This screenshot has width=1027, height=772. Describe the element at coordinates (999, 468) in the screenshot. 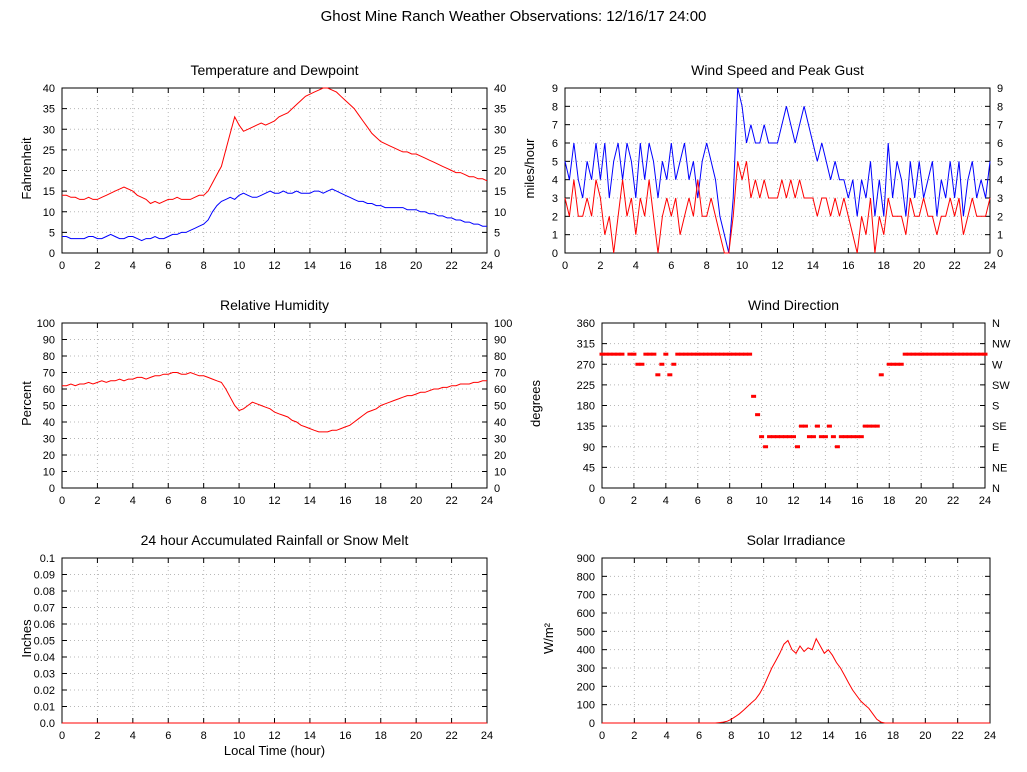

I see `svg-text: NE` at that location.